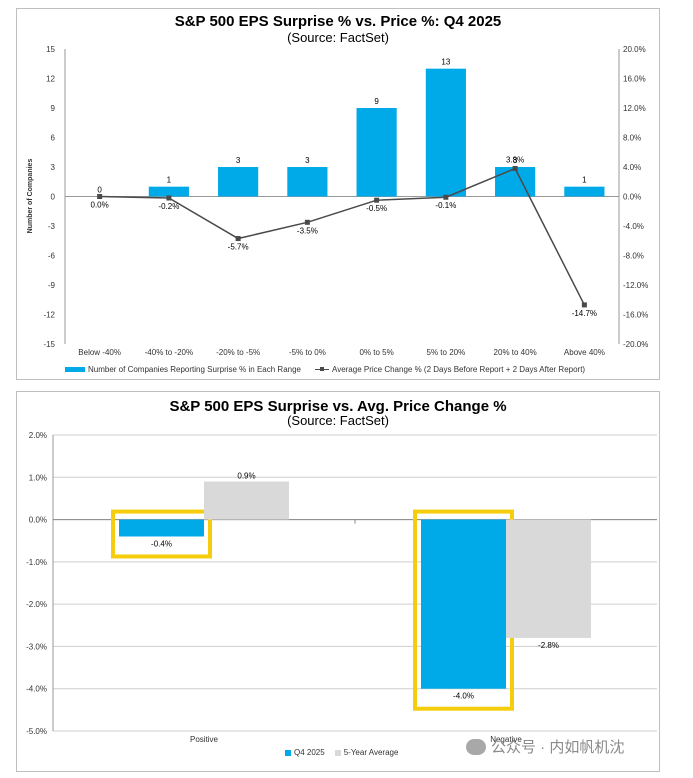 This screenshot has height=778, width=693. Describe the element at coordinates (634, 108) in the screenshot. I see `y2-tick-label: 12.0%` at that location.